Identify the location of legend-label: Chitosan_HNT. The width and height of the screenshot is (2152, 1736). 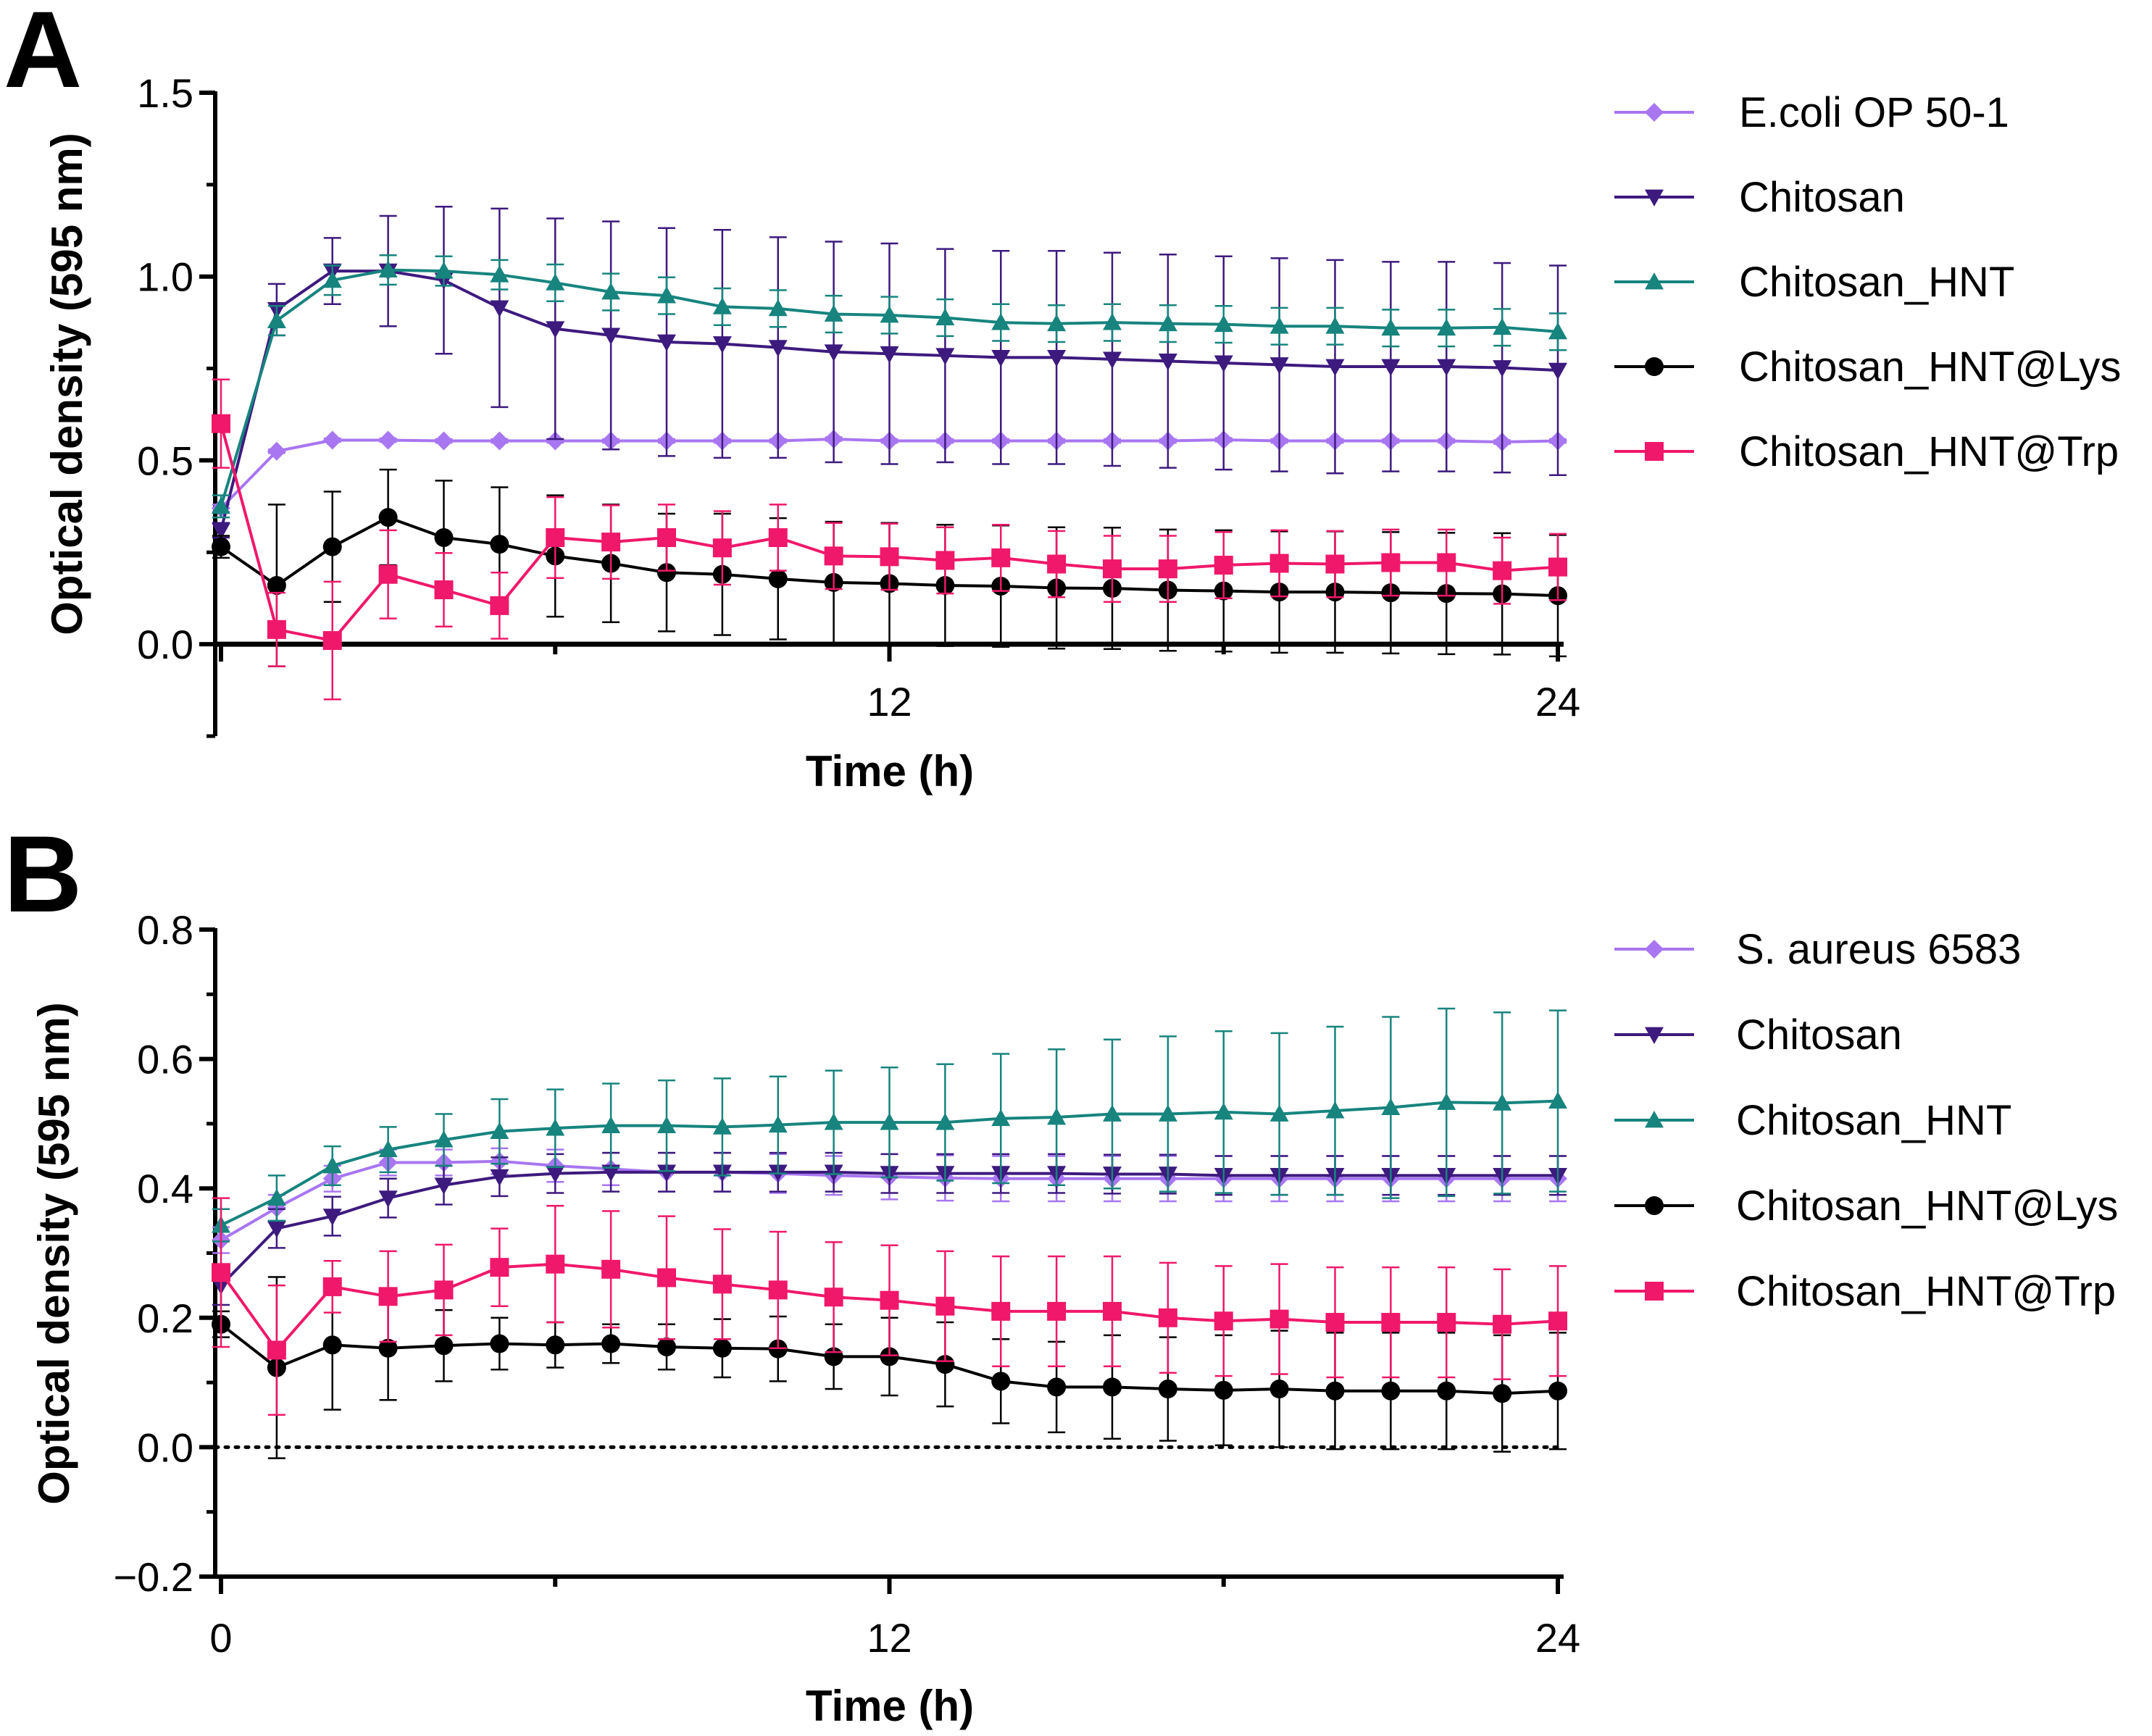
(1876, 282).